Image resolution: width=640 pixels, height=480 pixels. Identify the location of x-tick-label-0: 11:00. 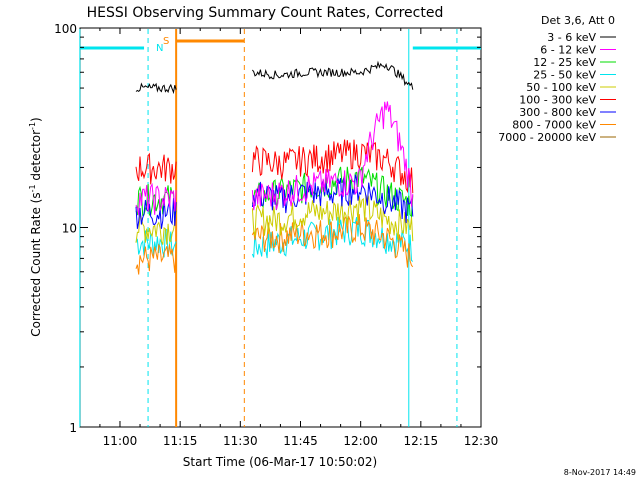
(120, 441).